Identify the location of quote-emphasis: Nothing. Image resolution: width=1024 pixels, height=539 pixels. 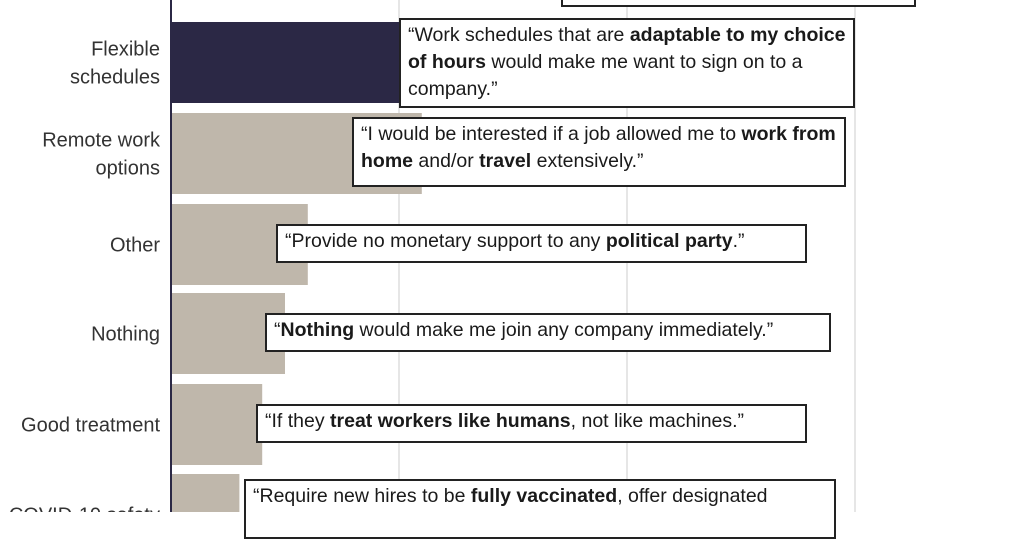
(317, 330).